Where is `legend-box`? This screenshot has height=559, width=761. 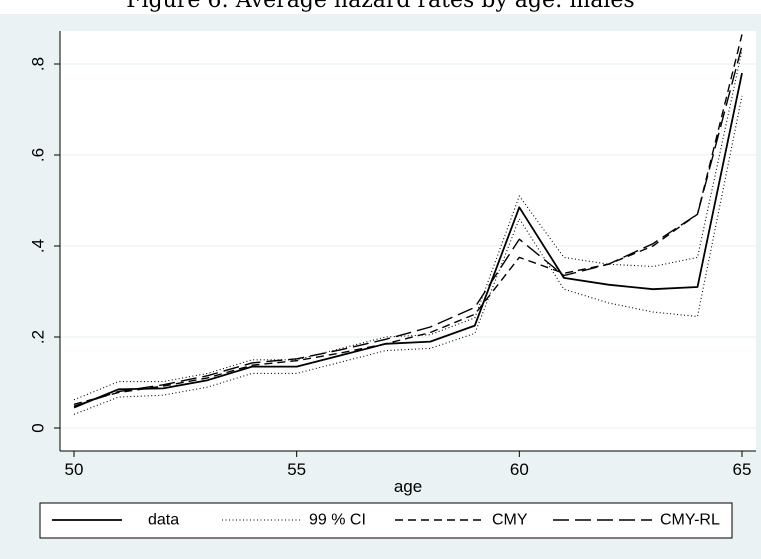
legend-box is located at coordinates (386, 520).